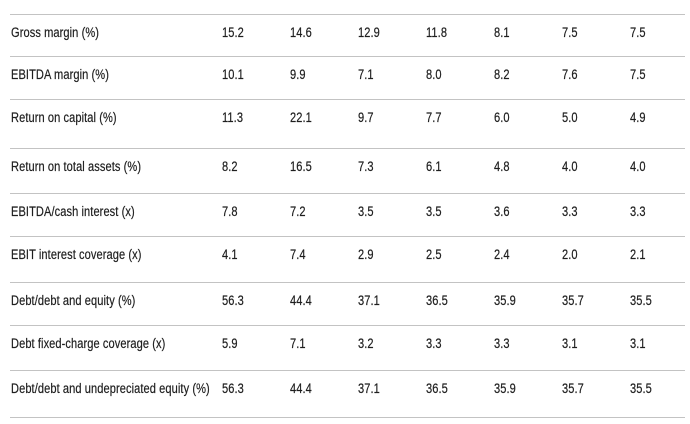 Image resolution: width=690 pixels, height=424 pixels. Describe the element at coordinates (502, 117) in the screenshot. I see `metric-value: 6.0` at that location.